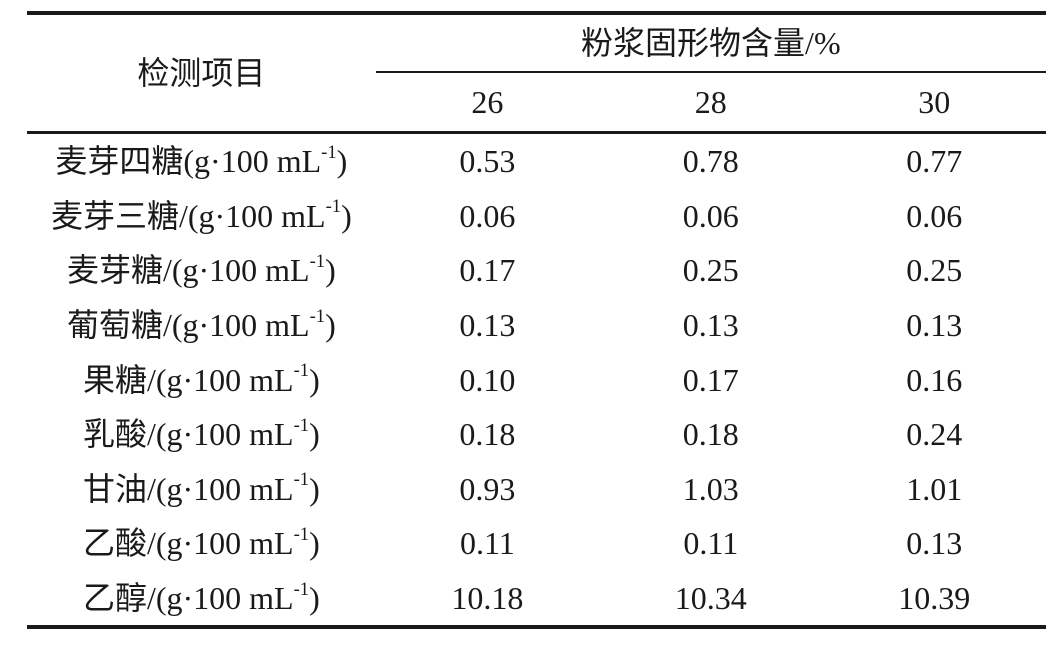 Image resolution: width=1061 pixels, height=648 pixels. I want to click on value-cell: 10.34, so click(710, 598).